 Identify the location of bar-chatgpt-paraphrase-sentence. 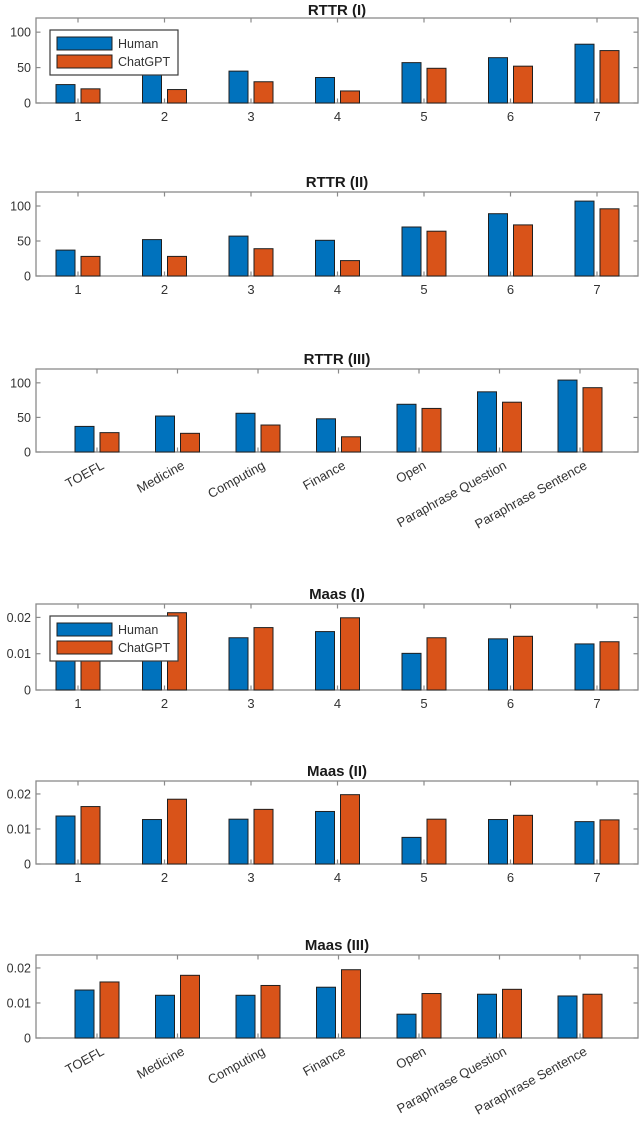
(592, 420).